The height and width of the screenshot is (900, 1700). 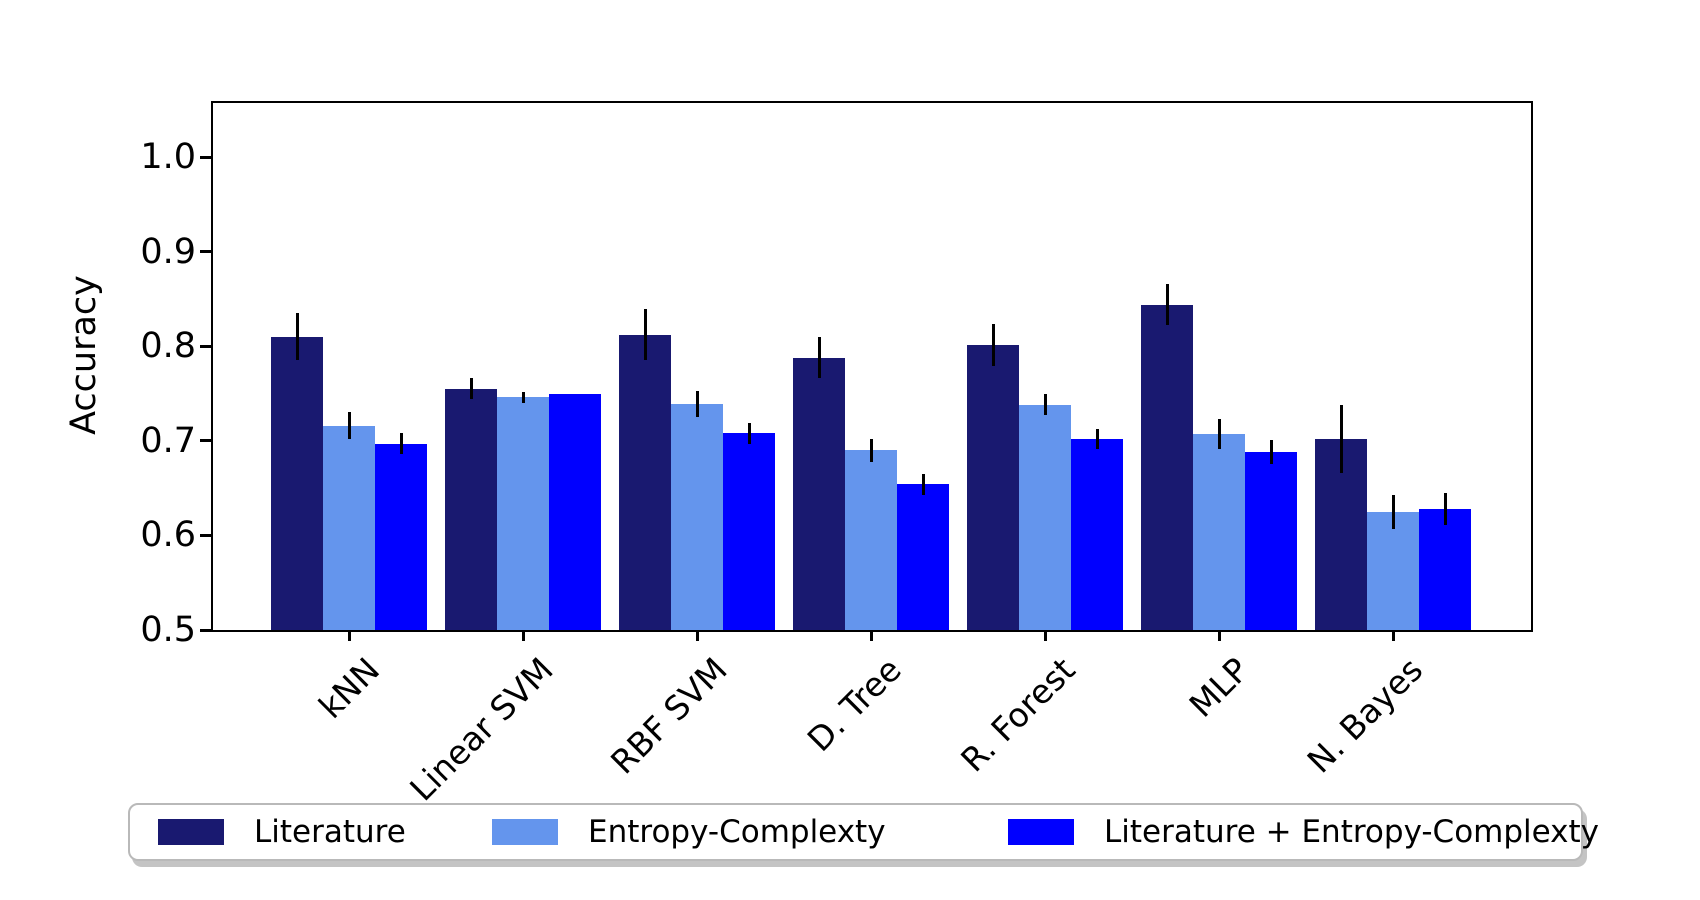 I want to click on legend-item-literature-plus-entropy-complexty: Literature + Entropy-Complexty, so click(x=1303, y=832).